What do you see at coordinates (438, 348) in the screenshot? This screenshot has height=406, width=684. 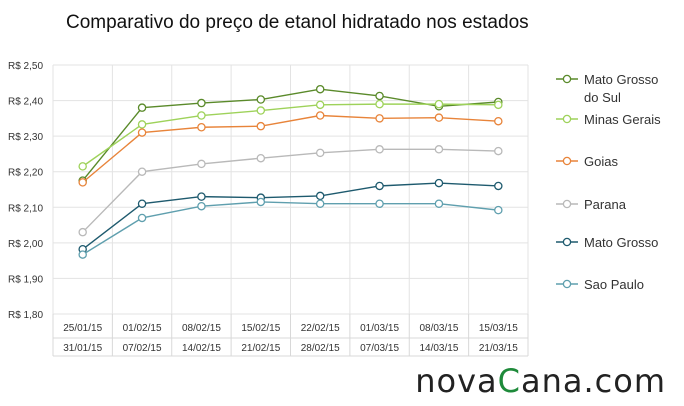 I see `x-tick-label-end: 14/03/15` at bounding box center [438, 348].